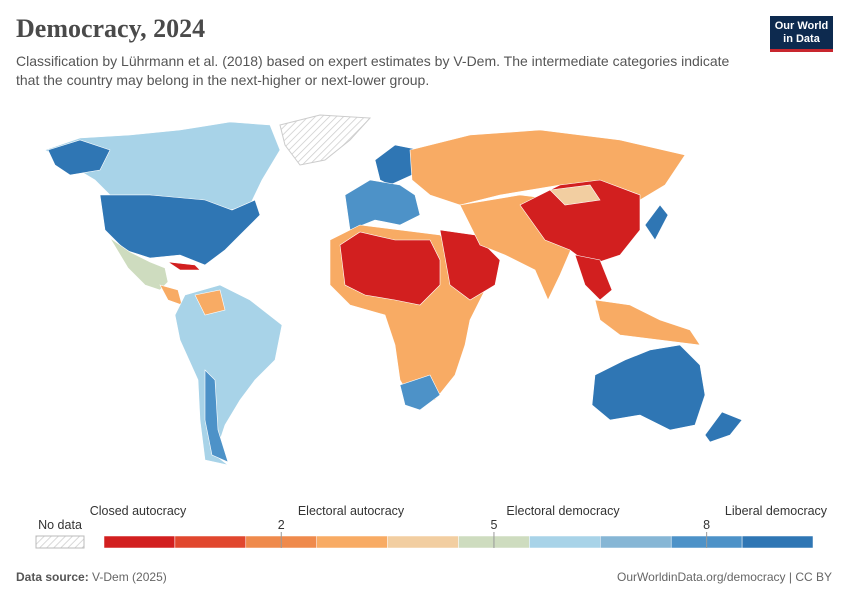  What do you see at coordinates (351, 511) in the screenshot?
I see `legend-group-label: Electoral autocracy` at bounding box center [351, 511].